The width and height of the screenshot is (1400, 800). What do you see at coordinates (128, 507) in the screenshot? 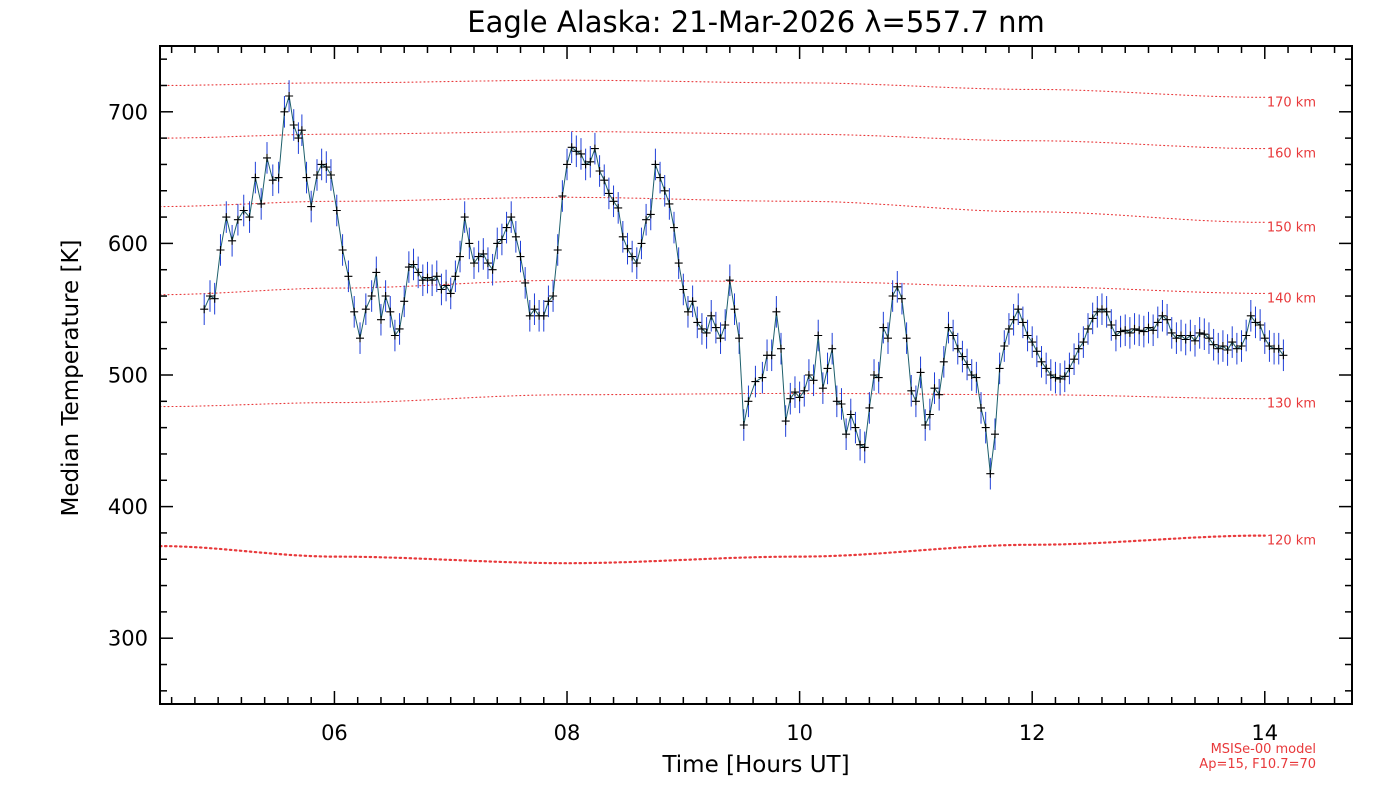
I see `y-tick-label: 400` at bounding box center [128, 507].